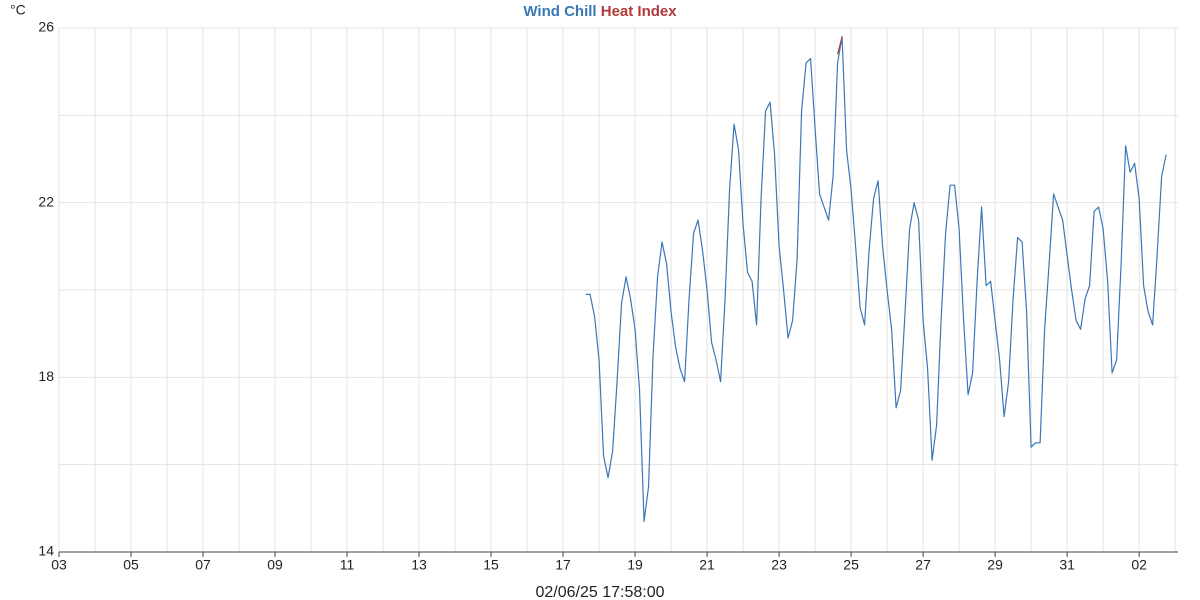  I want to click on x-tick-label: 09, so click(275, 565).